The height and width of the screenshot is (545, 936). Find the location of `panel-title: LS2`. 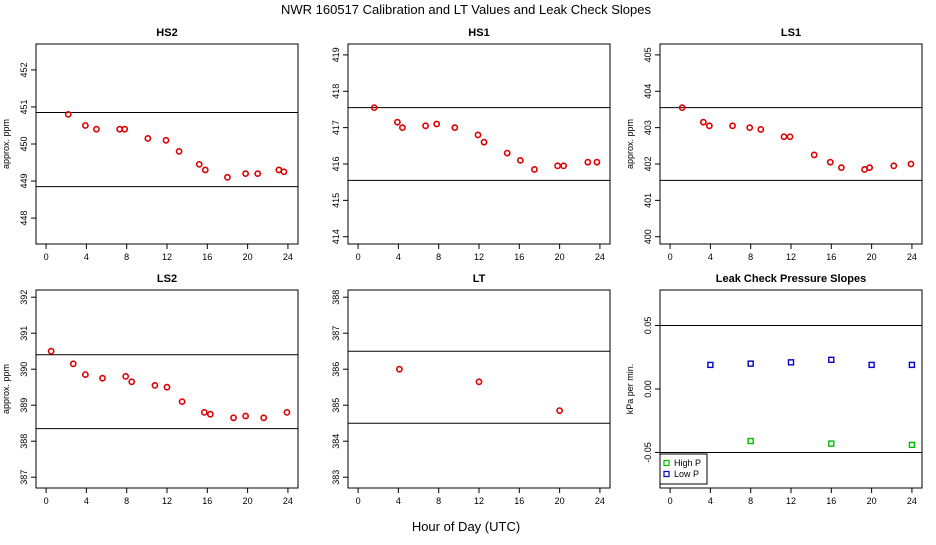

panel-title: LS2 is located at coordinates (167, 279).